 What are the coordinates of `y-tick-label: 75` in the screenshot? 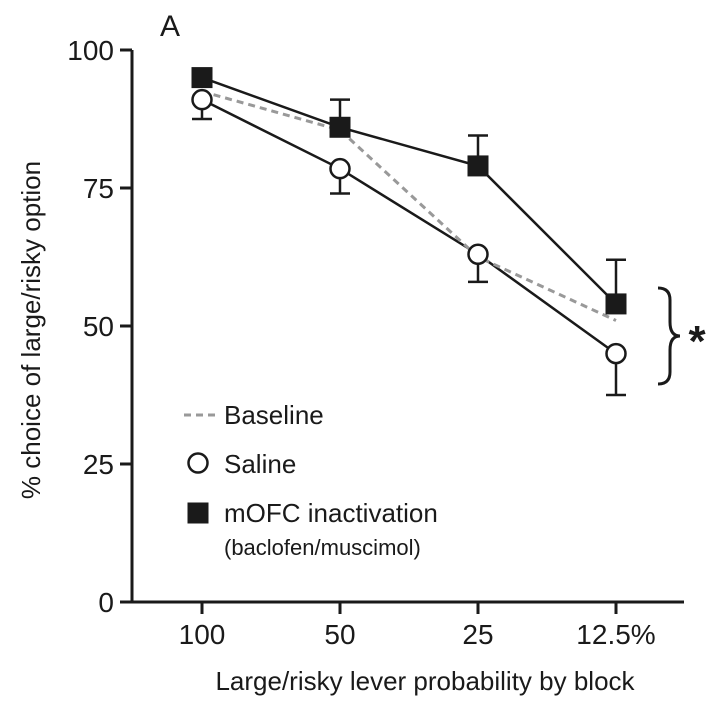 It's located at (98, 188).